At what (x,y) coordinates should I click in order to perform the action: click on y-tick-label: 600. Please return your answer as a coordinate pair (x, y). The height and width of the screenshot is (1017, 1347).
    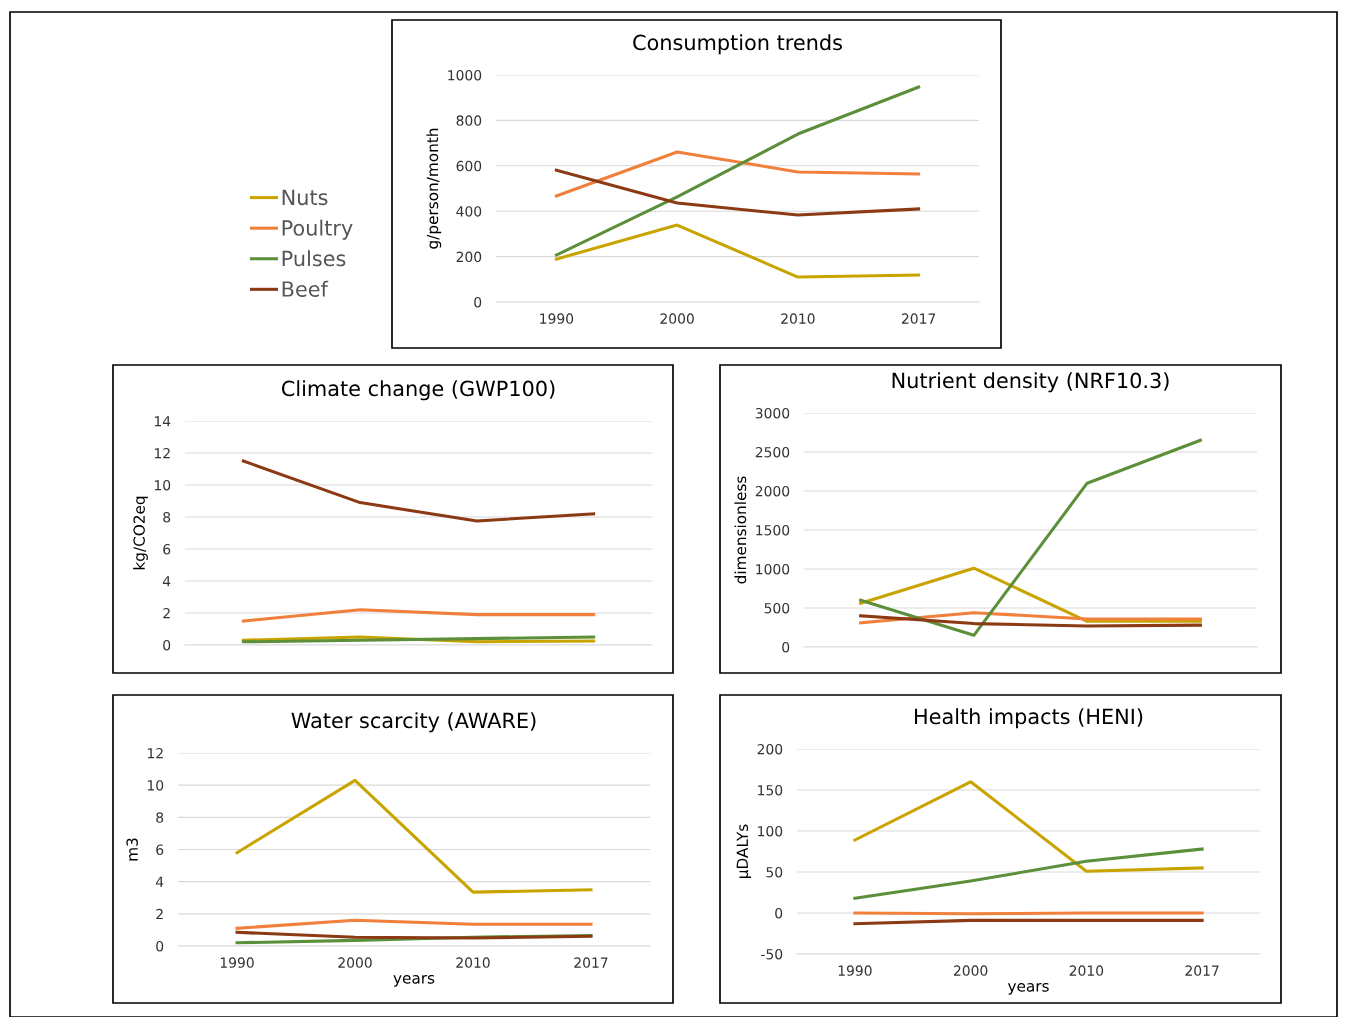
    Looking at the image, I should click on (469, 166).